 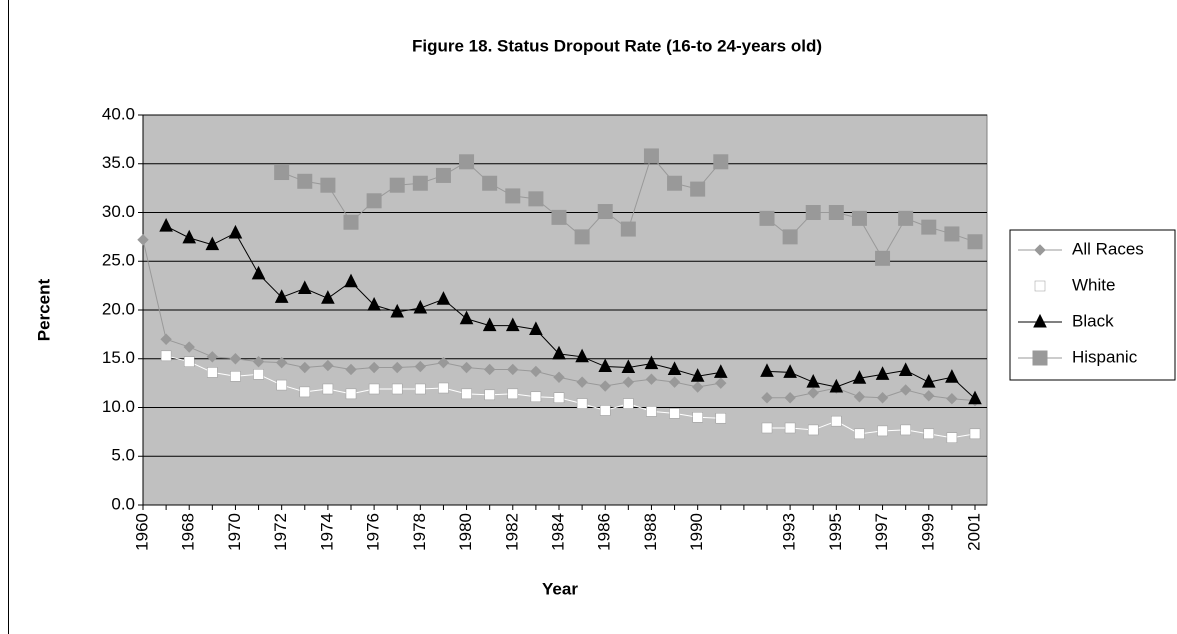 What do you see at coordinates (881, 532) in the screenshot?
I see `x-tick-label: 1997` at bounding box center [881, 532].